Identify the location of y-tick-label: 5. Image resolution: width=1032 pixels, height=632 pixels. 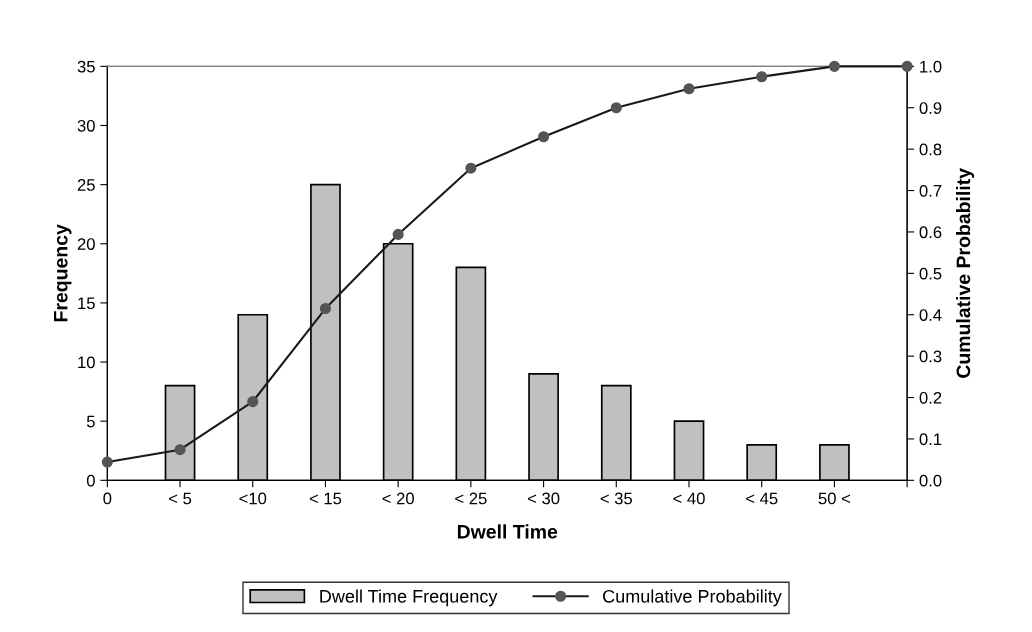
(90, 421).